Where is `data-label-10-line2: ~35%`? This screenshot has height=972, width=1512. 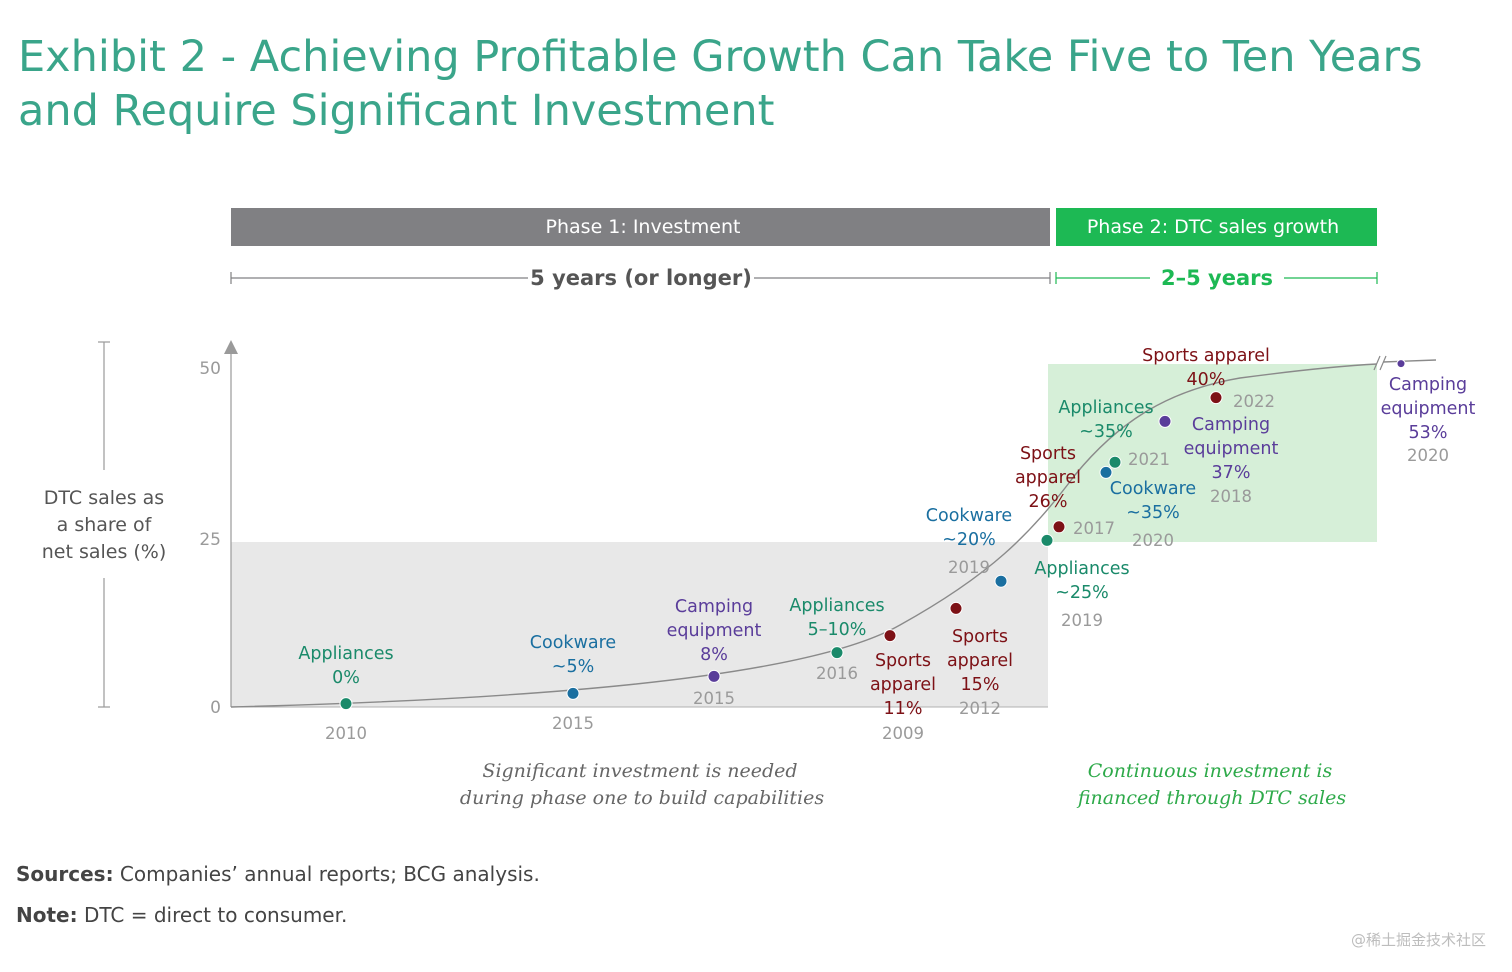 data-label-10-line2: ~35% is located at coordinates (1153, 513).